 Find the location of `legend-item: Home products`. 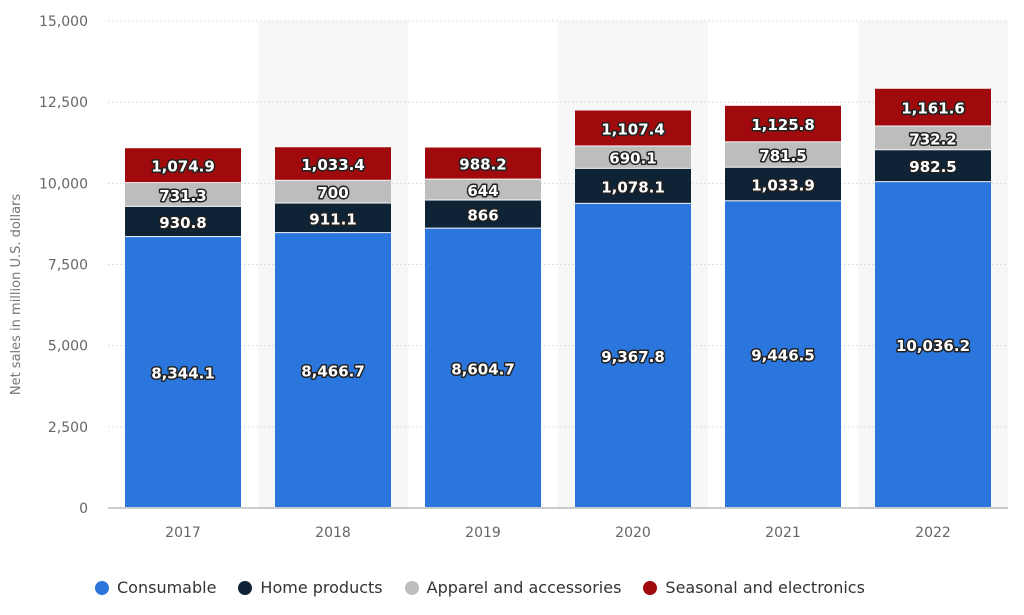

legend-item: Home products is located at coordinates (310, 587).